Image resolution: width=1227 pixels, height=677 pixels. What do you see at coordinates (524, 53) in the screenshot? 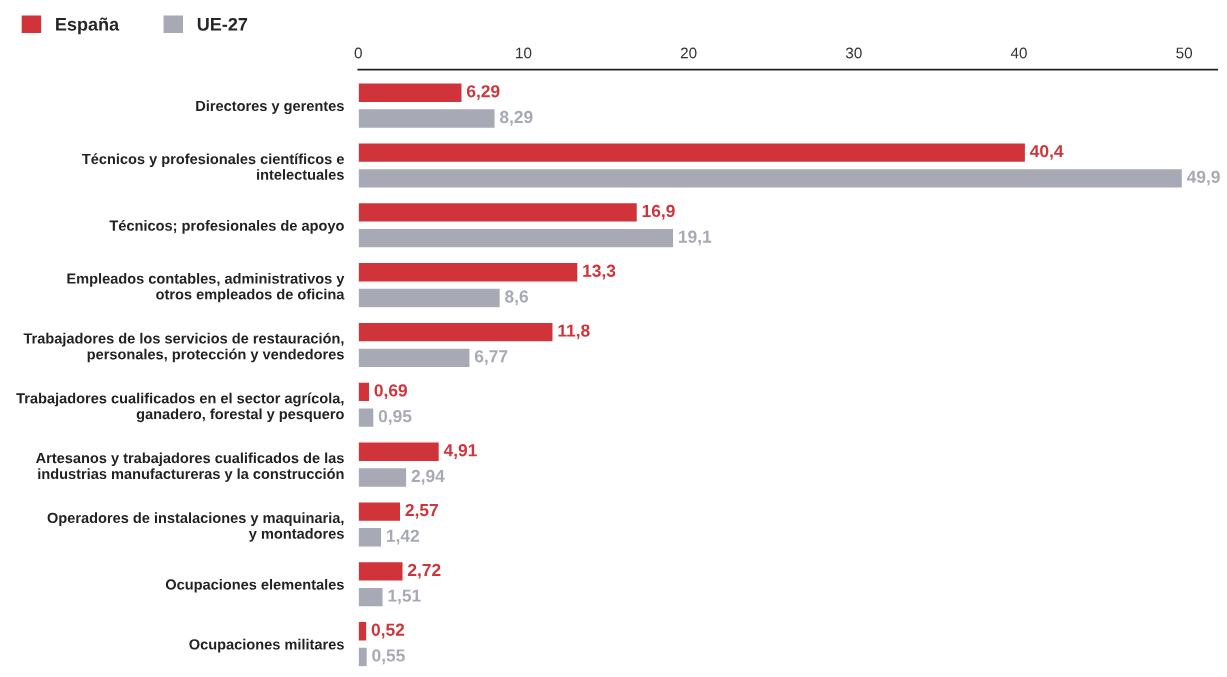
I see `x-tick-label: 10` at bounding box center [524, 53].